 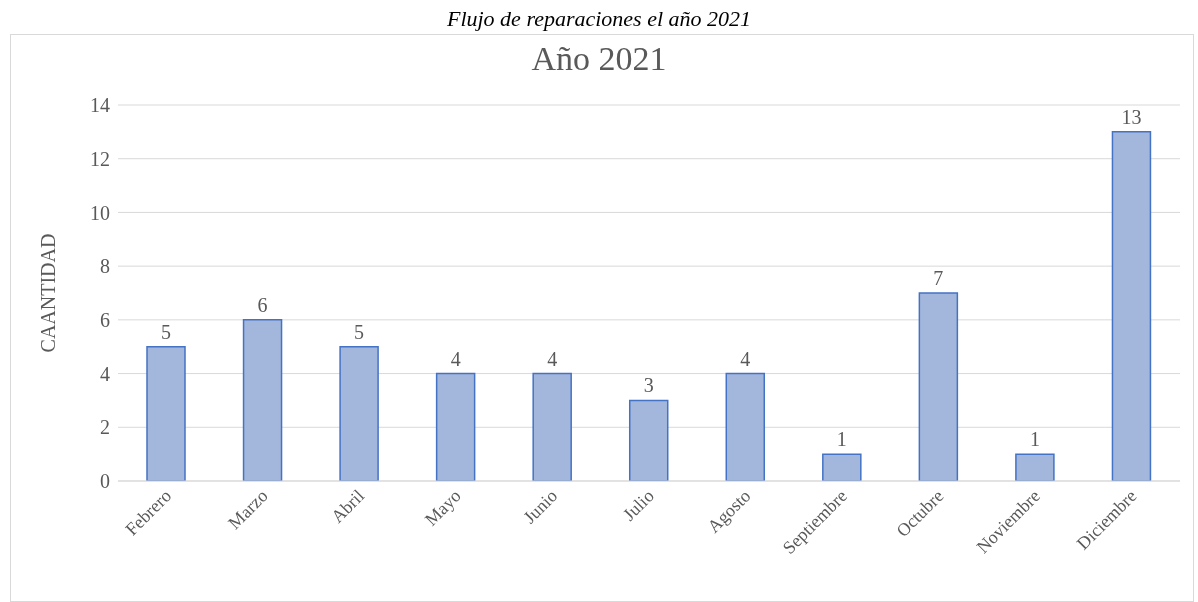 What do you see at coordinates (48, 293) in the screenshot?
I see `y-axis-title: CAANTIDAD` at bounding box center [48, 293].